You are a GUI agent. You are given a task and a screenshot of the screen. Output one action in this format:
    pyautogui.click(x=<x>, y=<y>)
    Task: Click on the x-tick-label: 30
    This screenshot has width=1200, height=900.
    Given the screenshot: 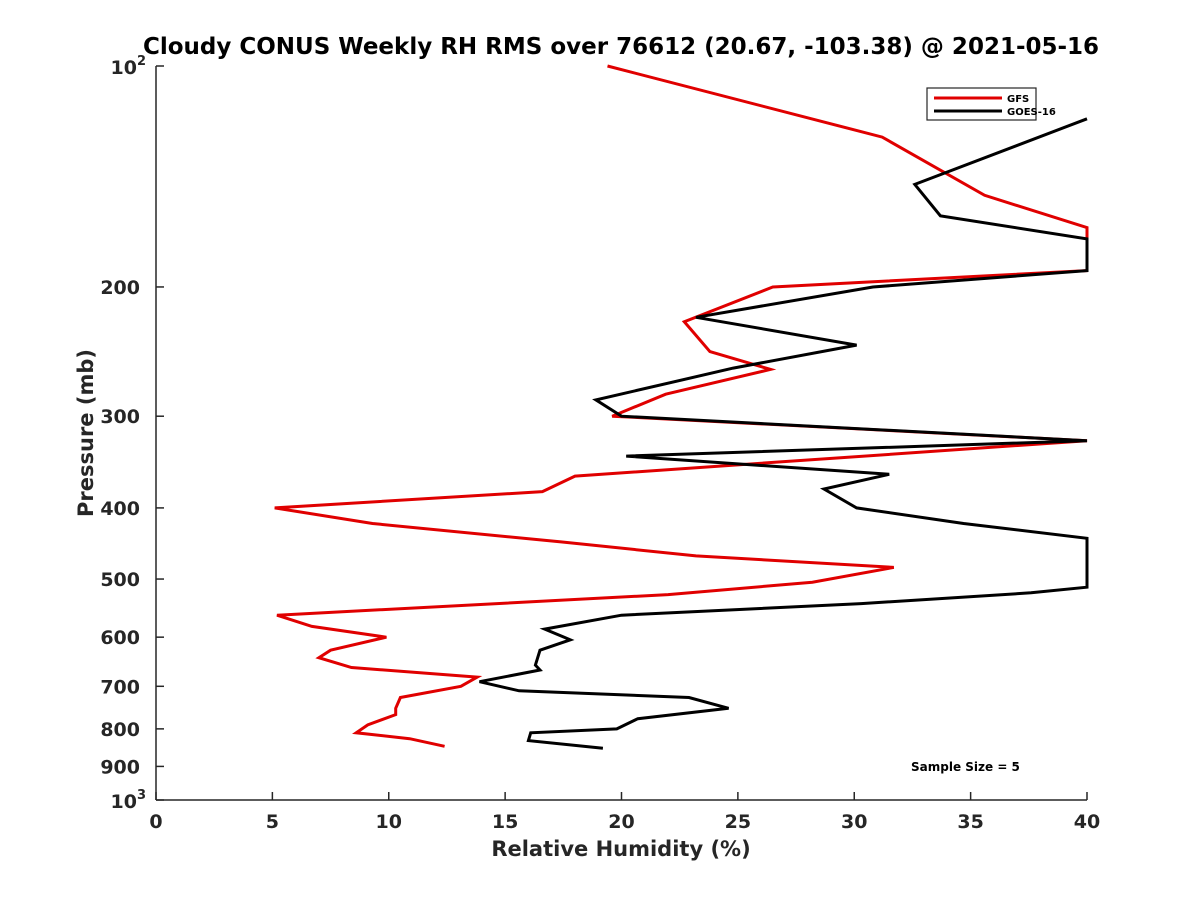 What is the action you would take?
    pyautogui.click(x=854, y=822)
    